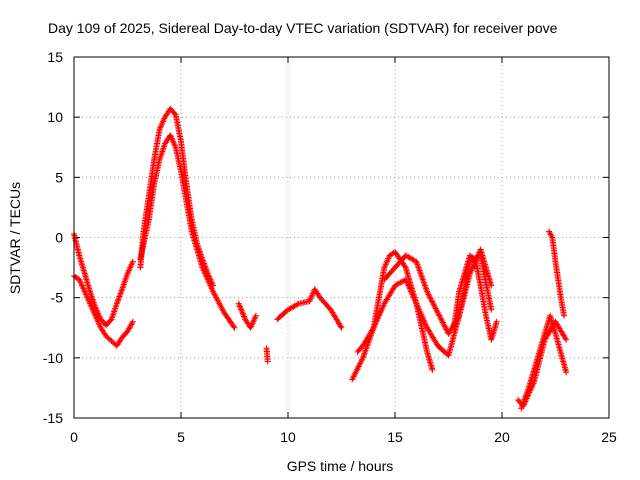 This screenshot has width=640, height=480. Describe the element at coordinates (15, 238) in the screenshot. I see `y-axis-label: SDTVAR / TECUs` at that location.